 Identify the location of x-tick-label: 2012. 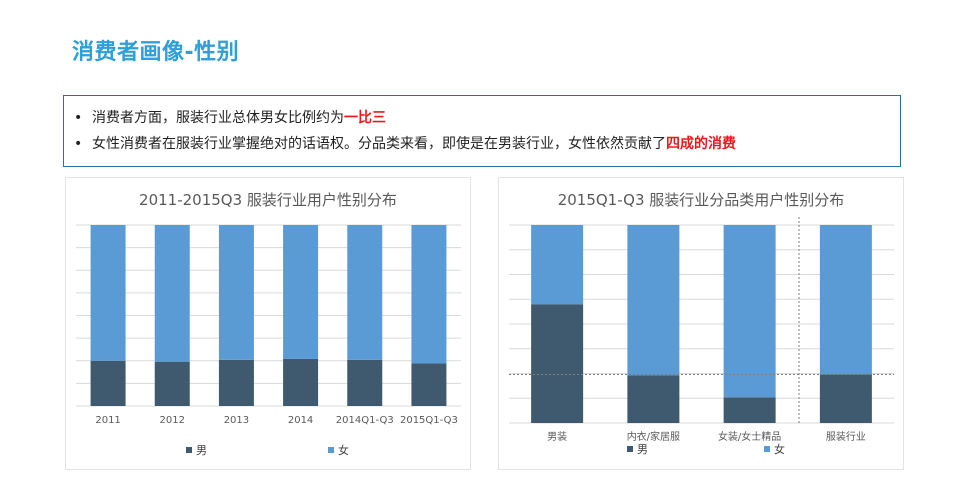
(172, 420).